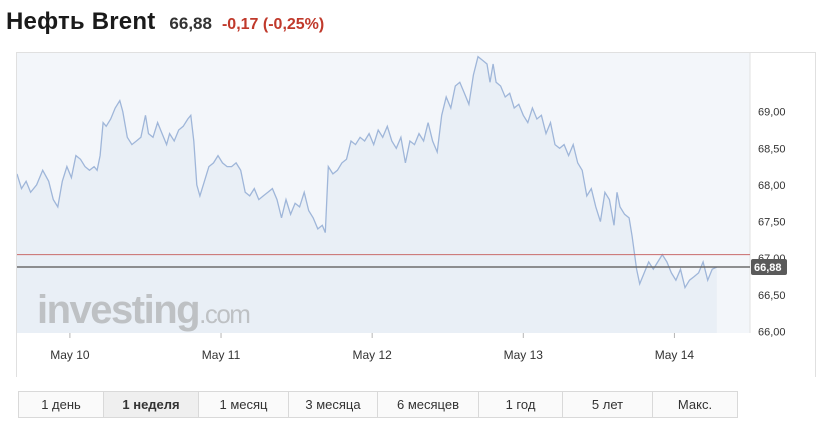 This screenshot has width=822, height=428. What do you see at coordinates (273, 24) in the screenshot?
I see `price-change: -0,17 (-0,25%)` at bounding box center [273, 24].